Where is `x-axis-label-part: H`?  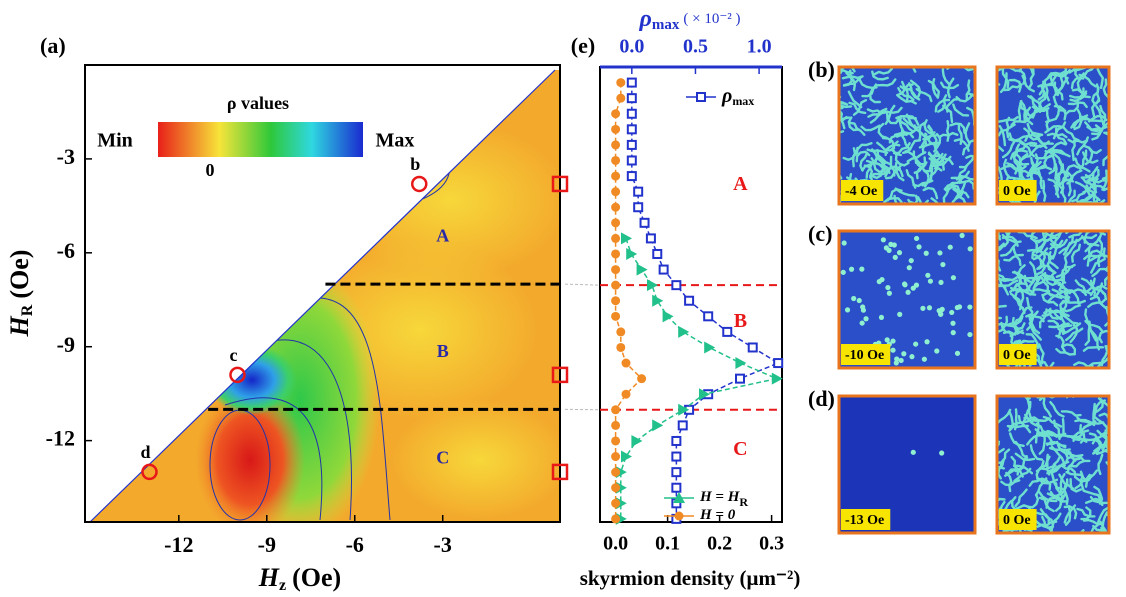 x-axis-label-part: H is located at coordinates (269, 577).